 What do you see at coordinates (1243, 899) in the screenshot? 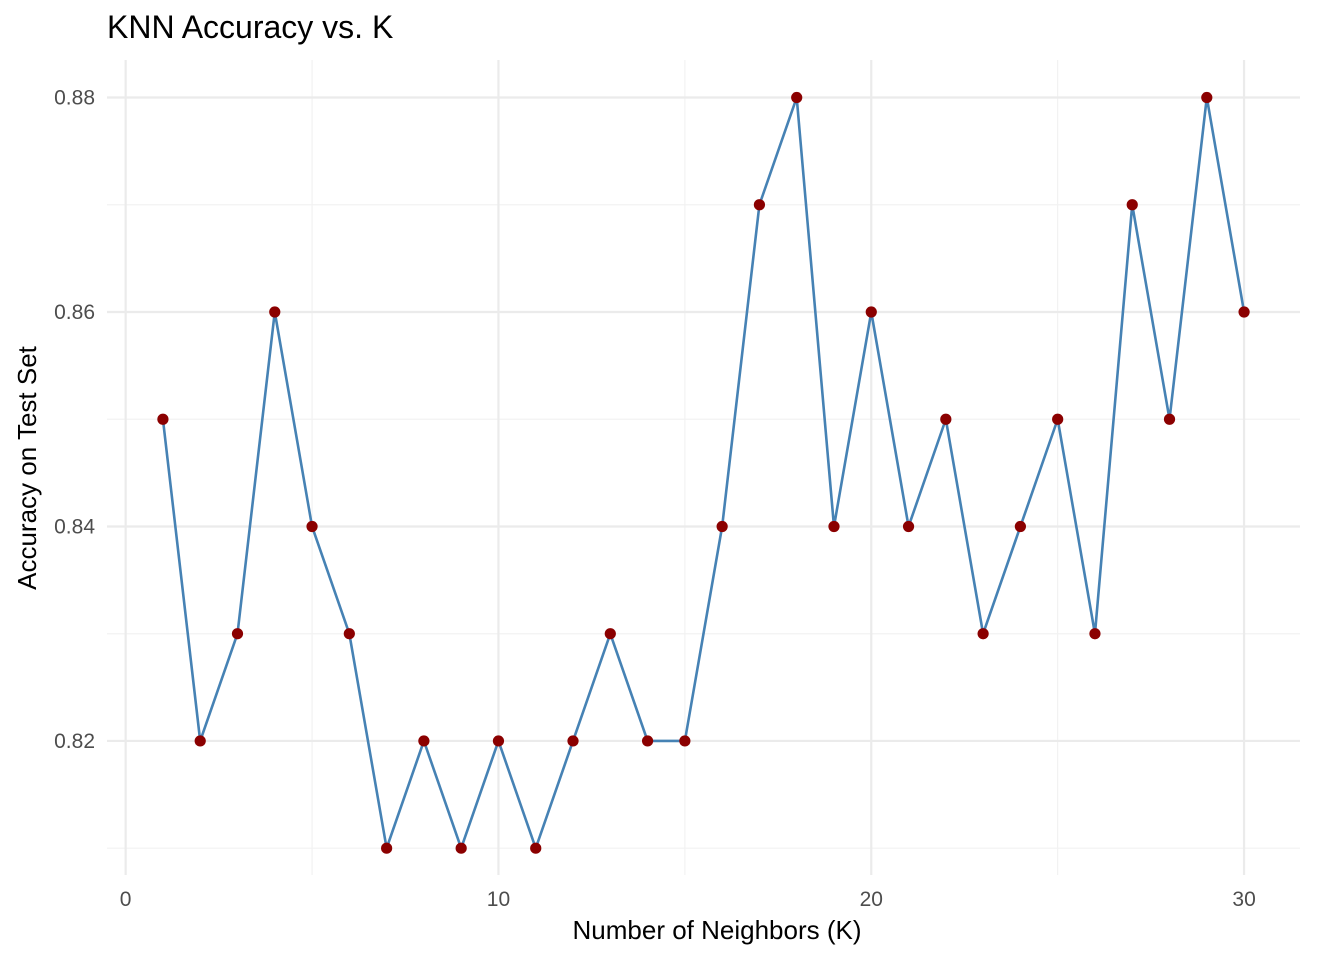
I see `x-tick-label: 30` at bounding box center [1243, 899].